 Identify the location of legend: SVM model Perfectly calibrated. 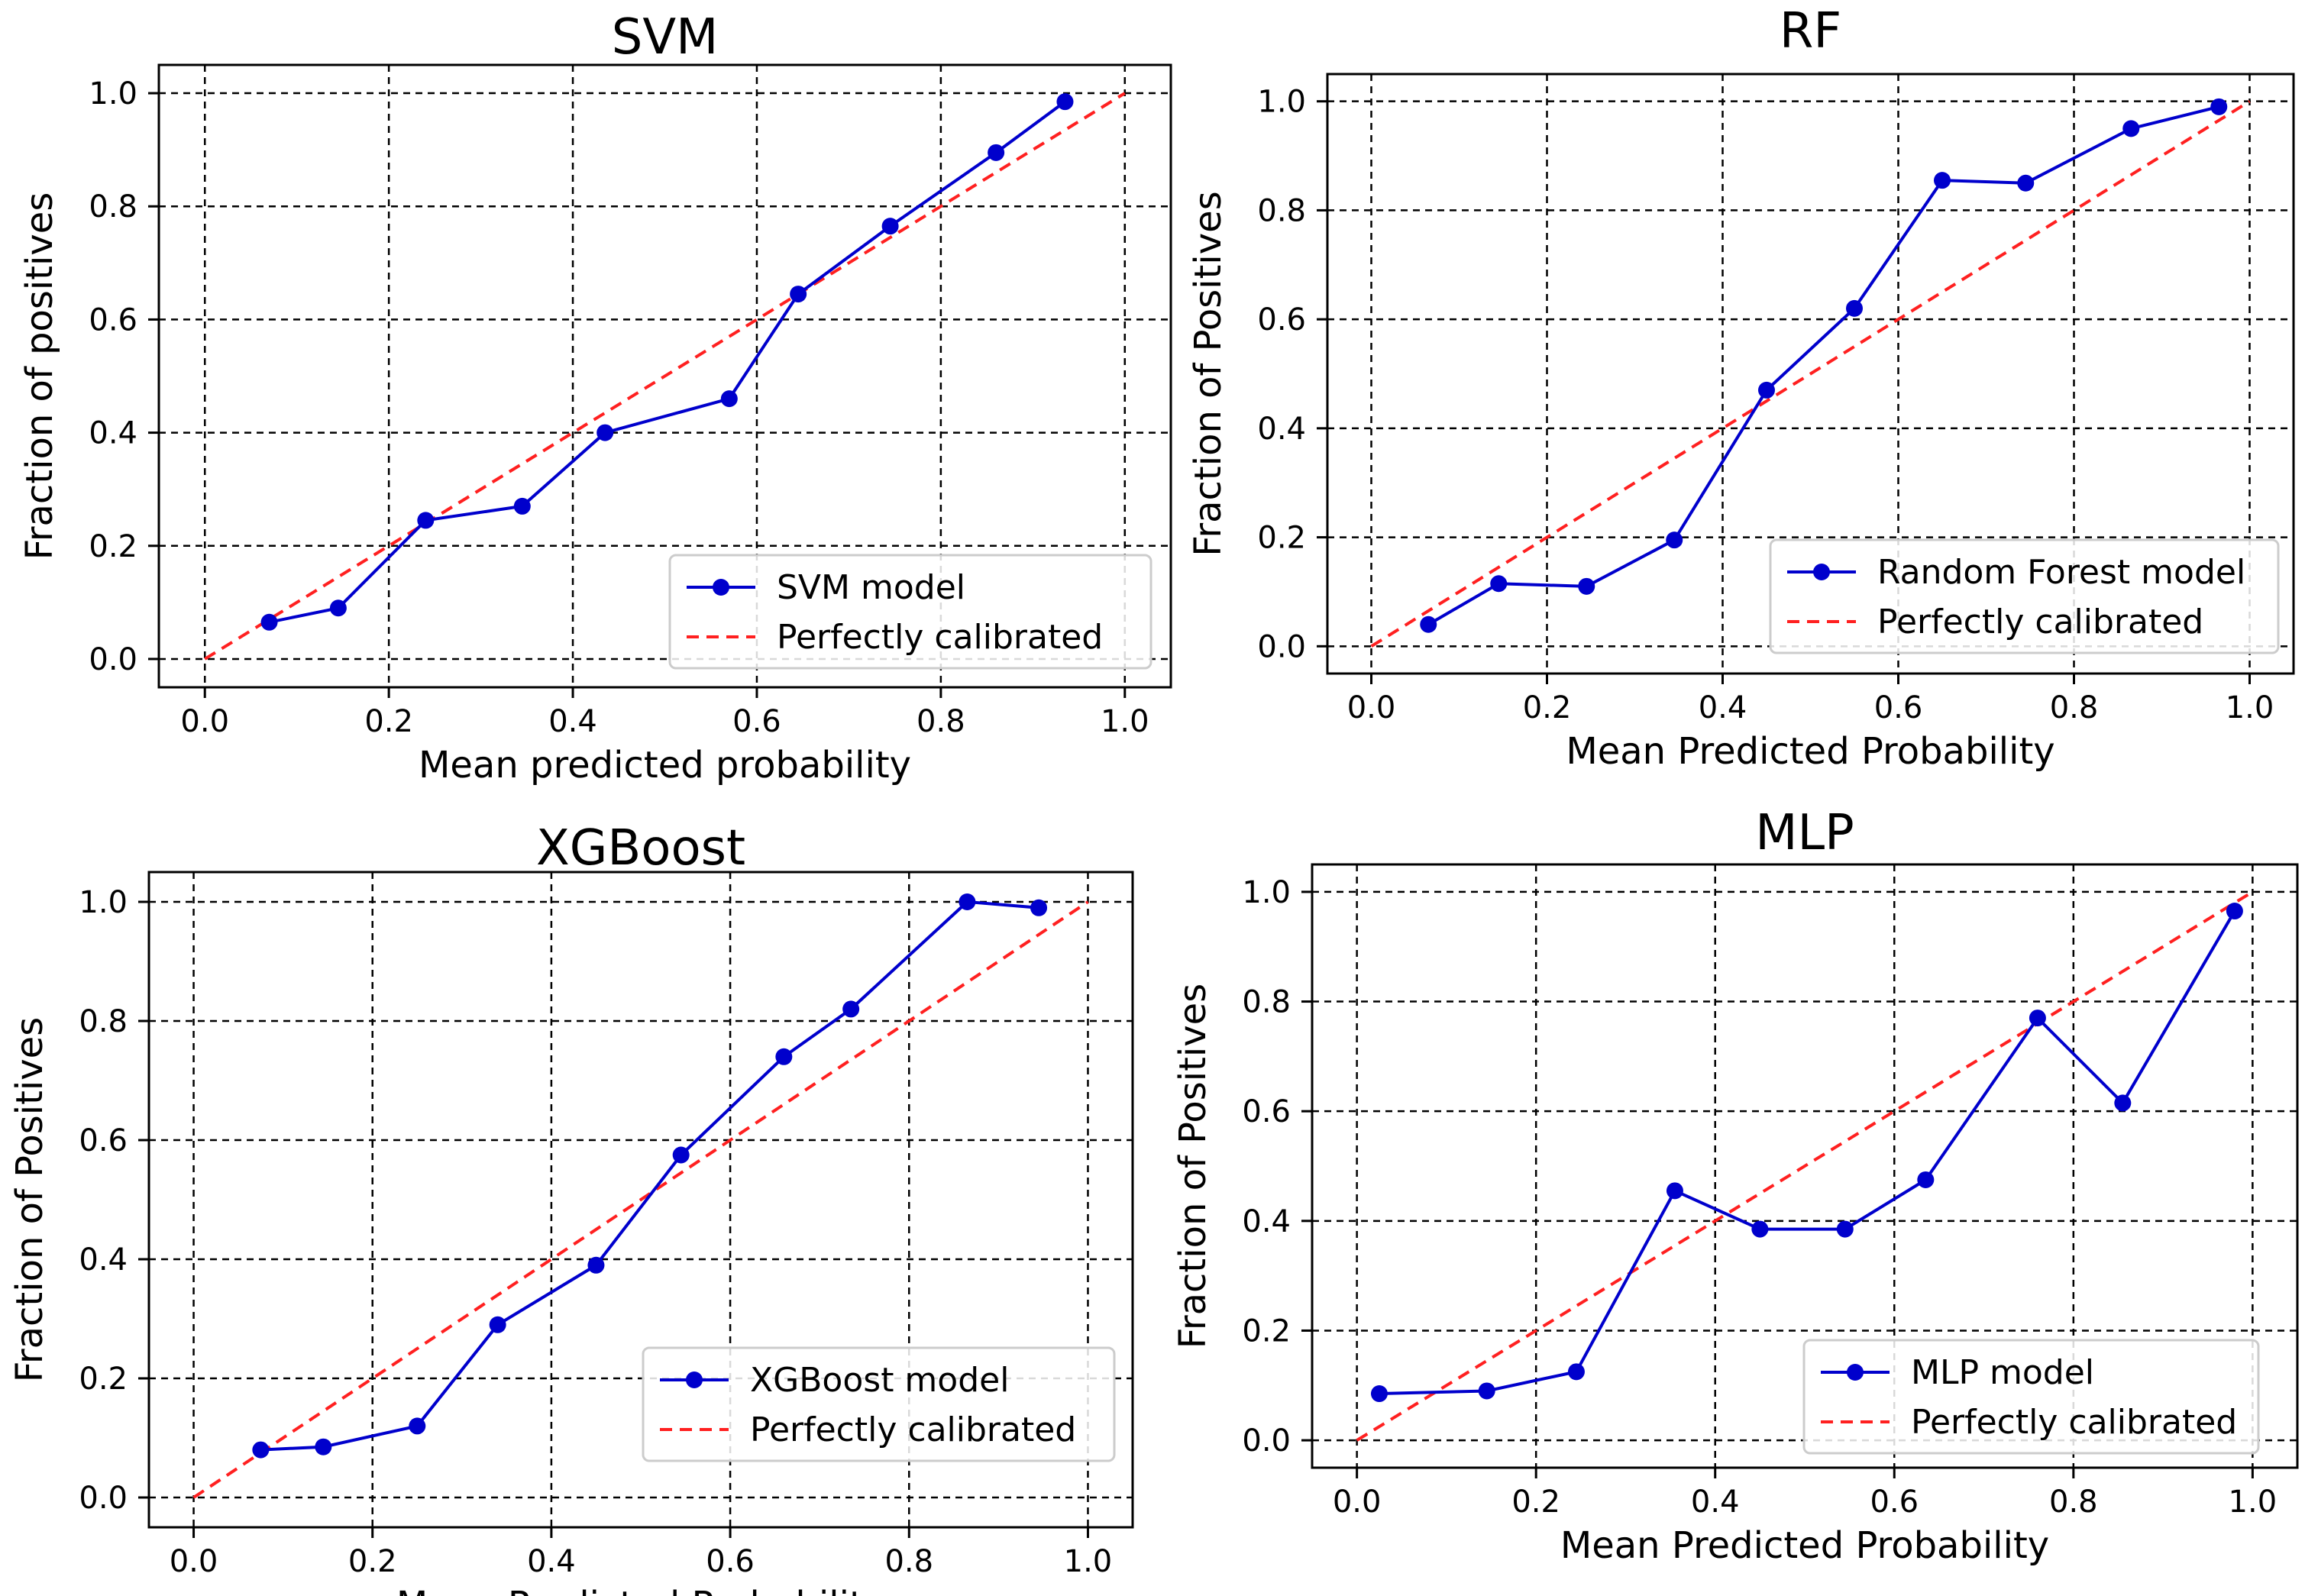
(910, 612).